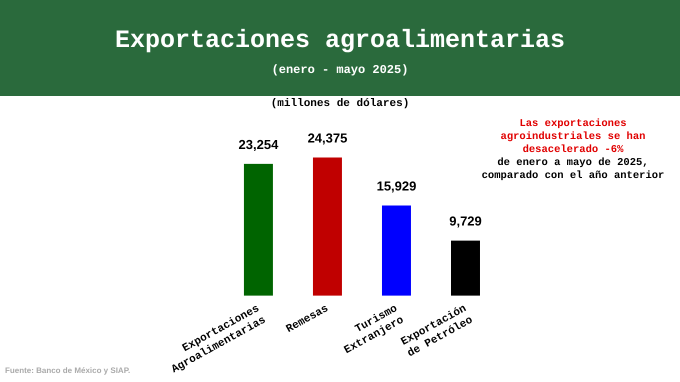 Image resolution: width=680 pixels, height=382 pixels. What do you see at coordinates (340, 40) in the screenshot?
I see `chart-title: Exportaciones agroalimentarias` at bounding box center [340, 40].